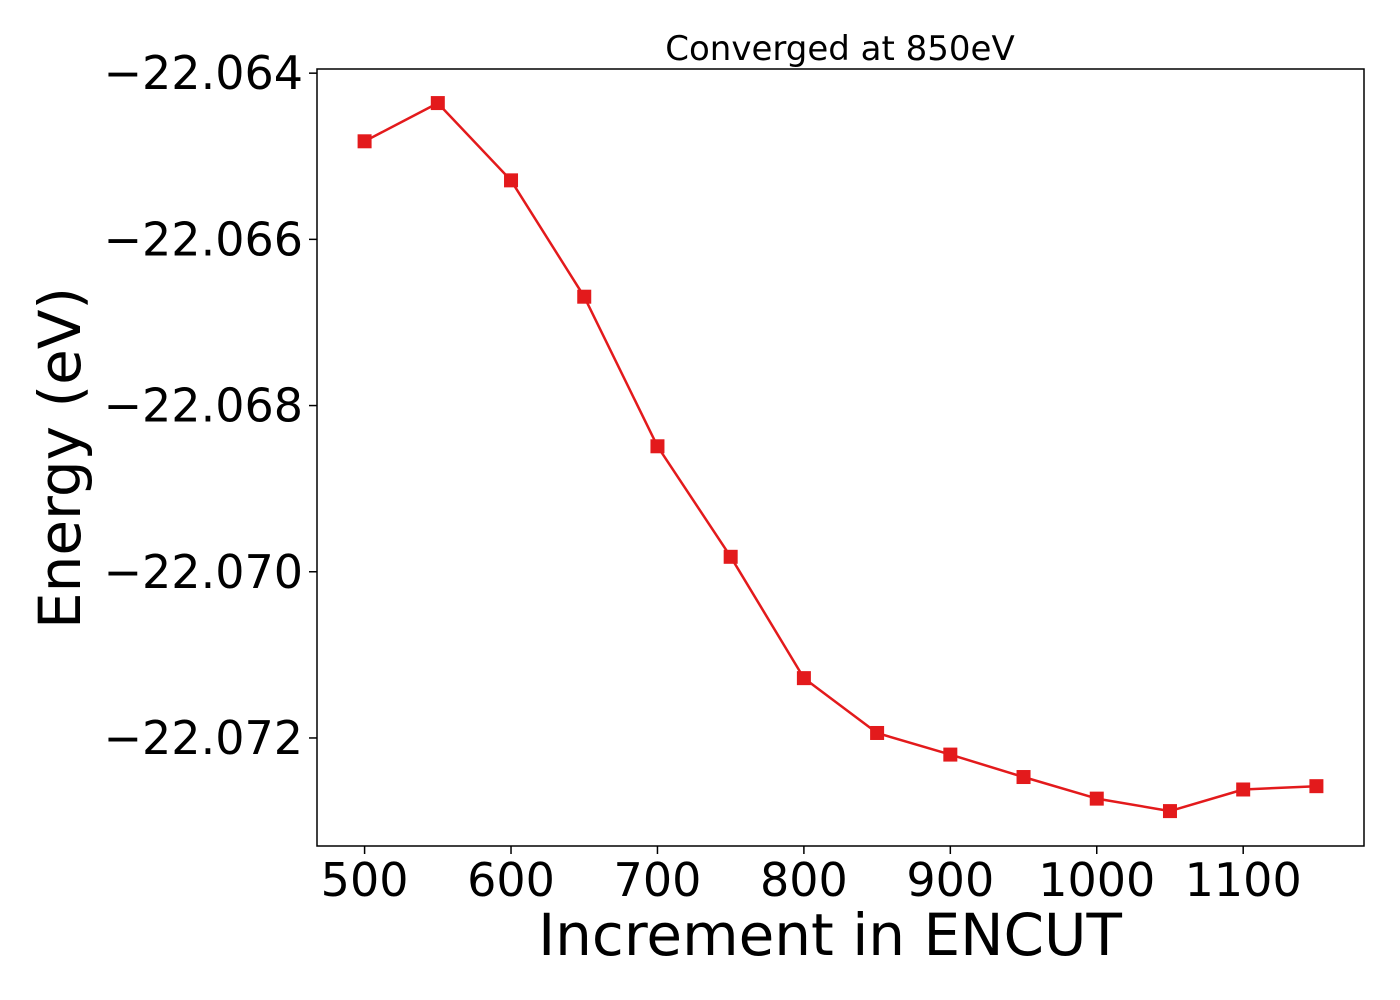  Describe the element at coordinates (60, 458) in the screenshot. I see `y-axis-label: Energy (eV)` at that location.